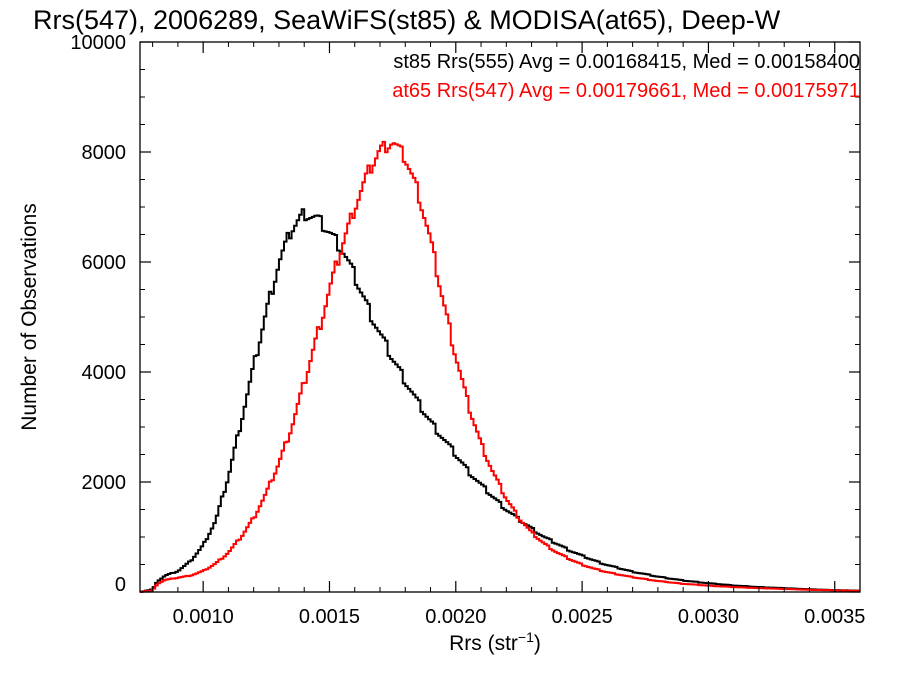  I want to click on x-tick-label: 0.0025, so click(582, 617).